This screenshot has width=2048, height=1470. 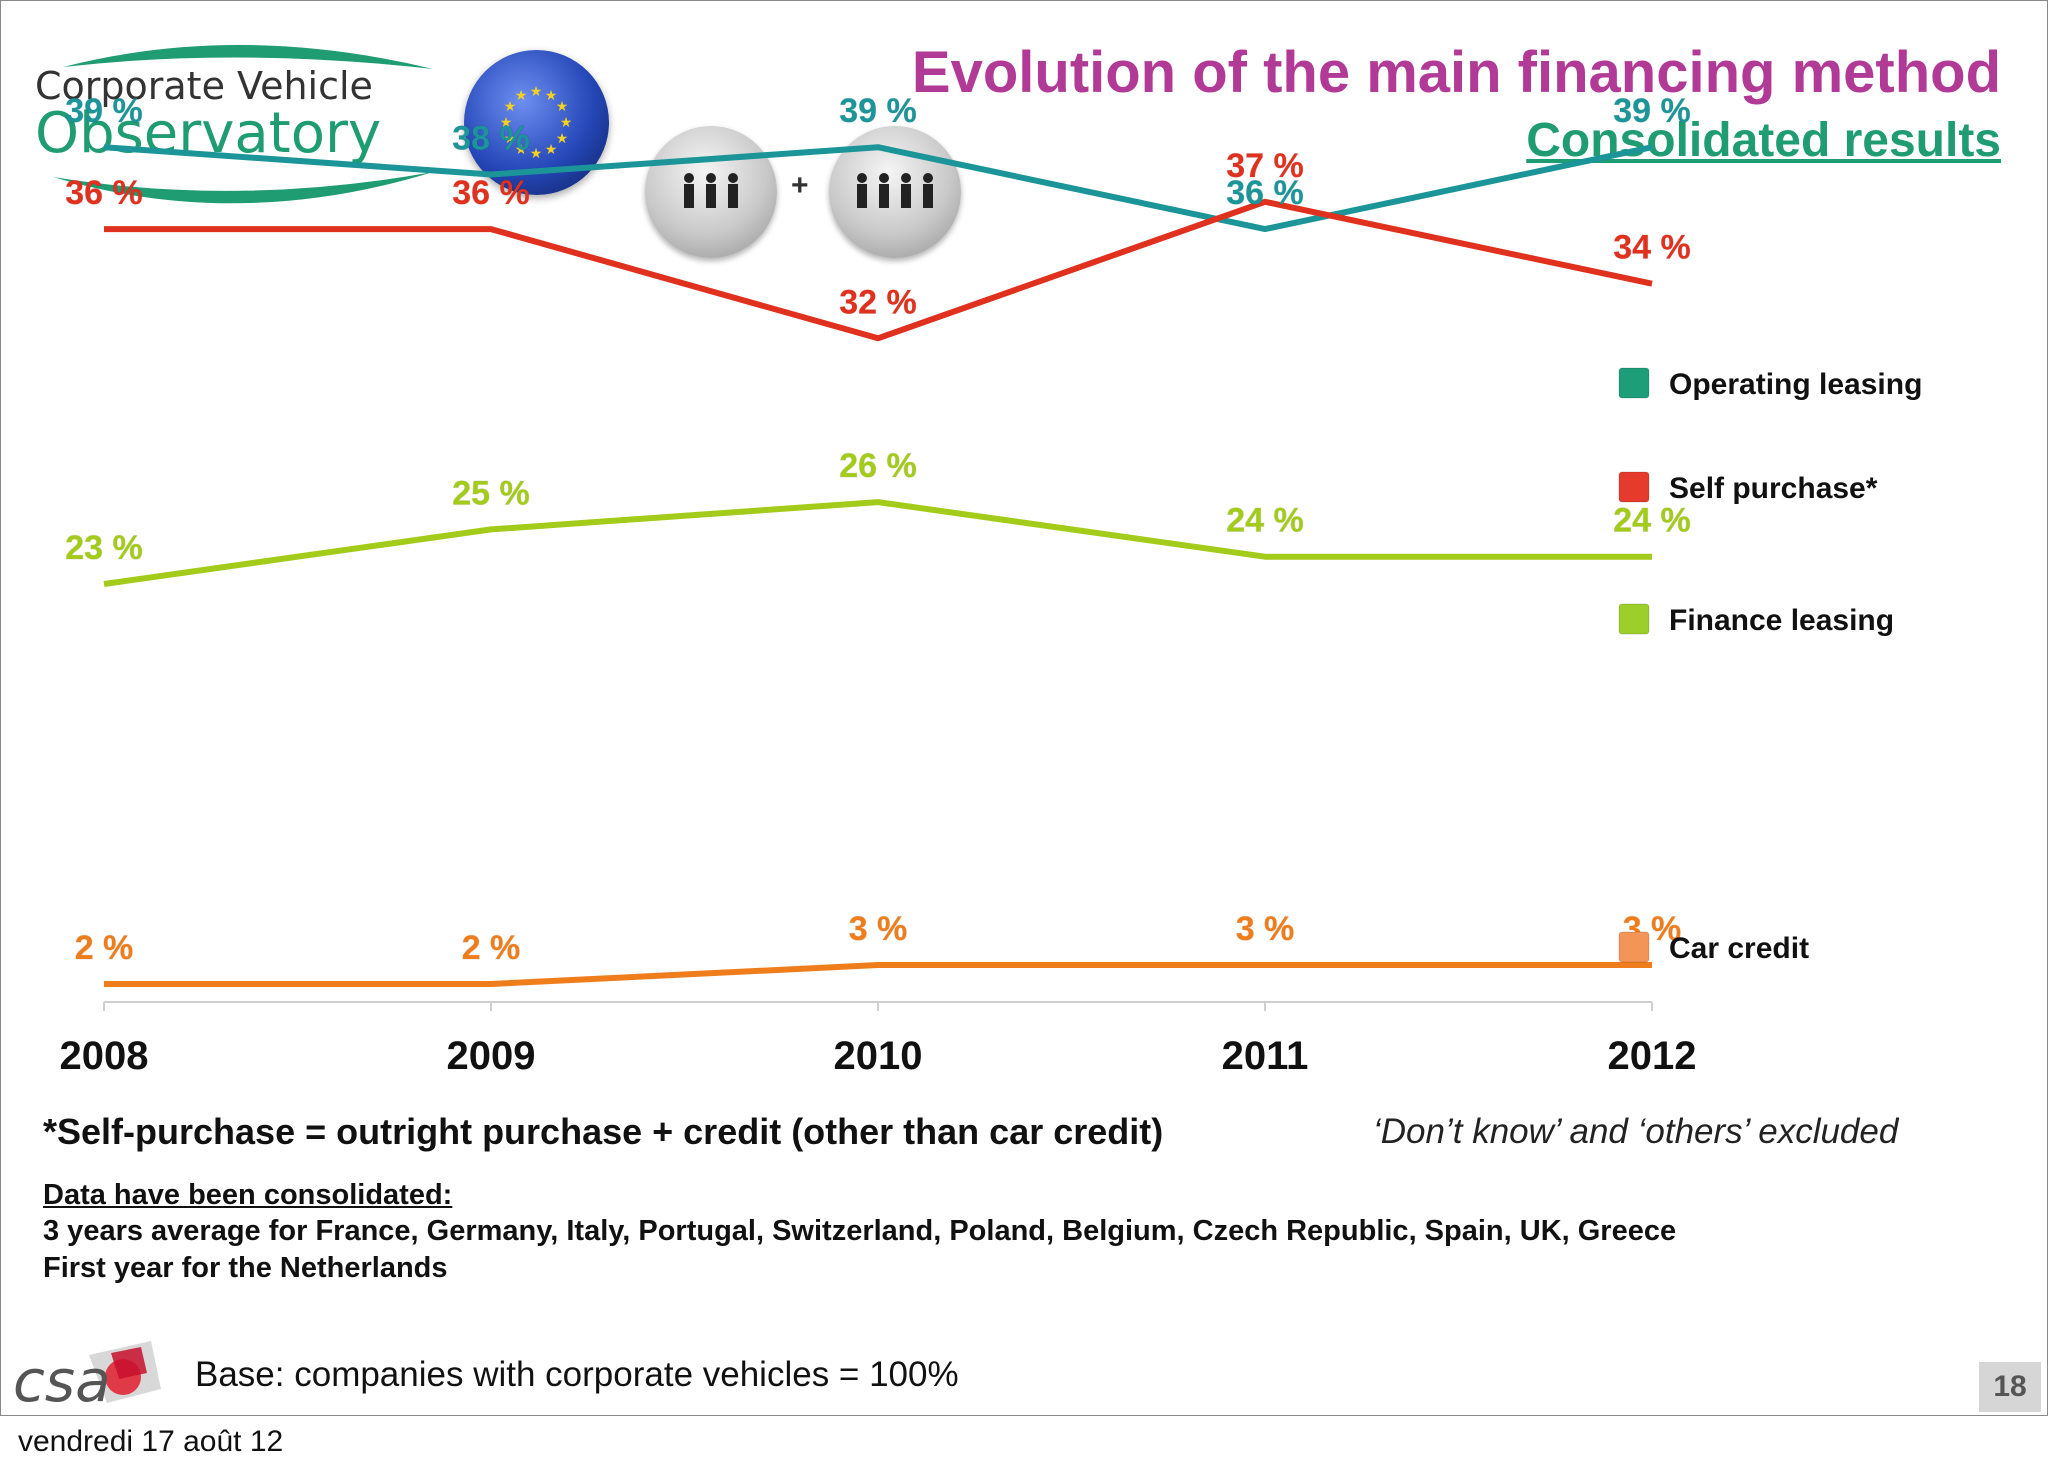 I want to click on date-footer: vendredi 17 août 12, so click(x=151, y=1441).